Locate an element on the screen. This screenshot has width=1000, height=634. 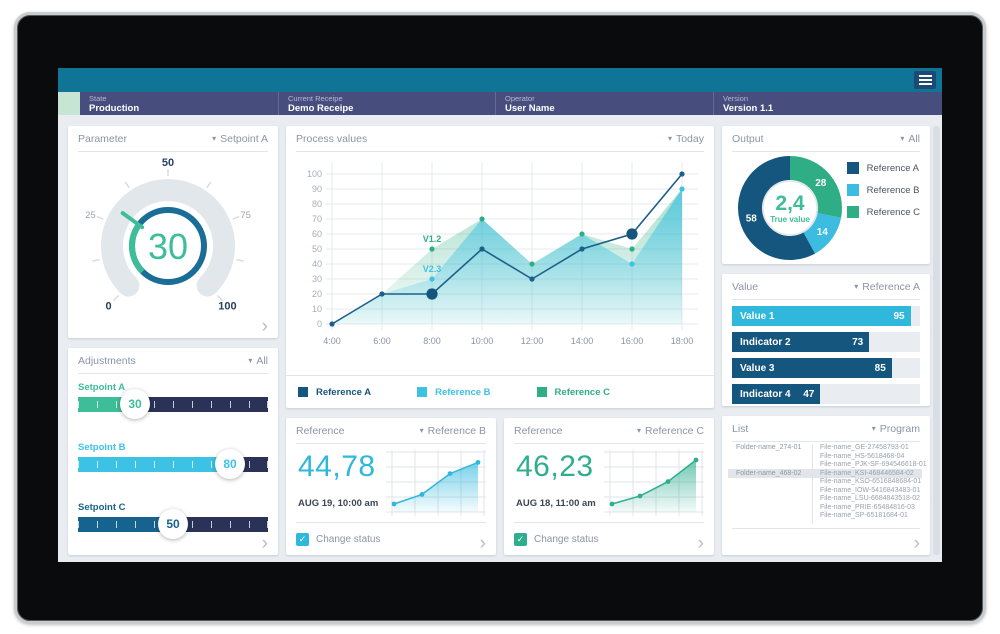
adjustments-dropdown: ▾ All is located at coordinates (258, 360).